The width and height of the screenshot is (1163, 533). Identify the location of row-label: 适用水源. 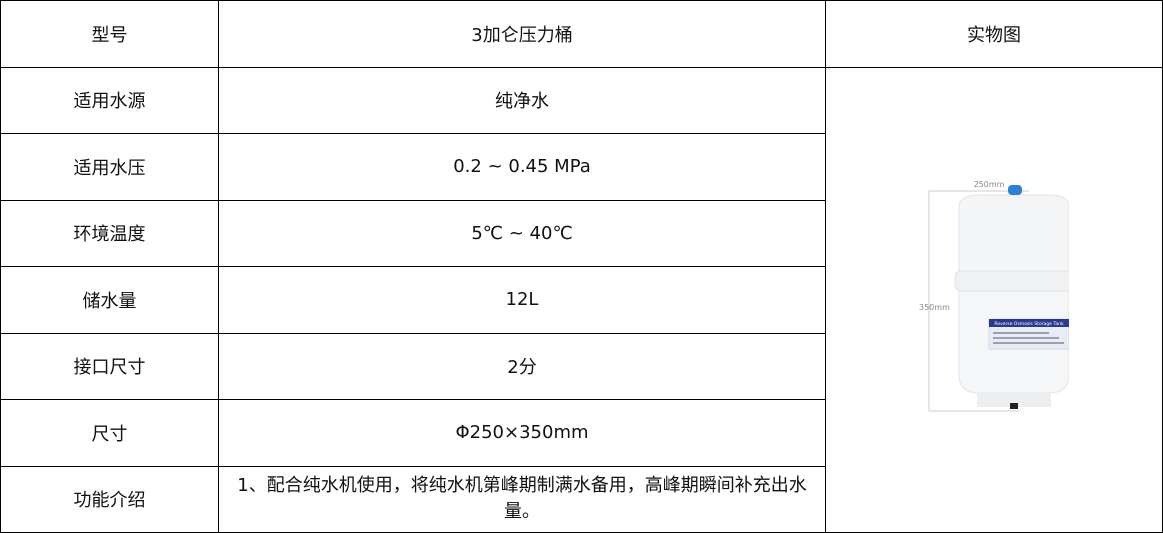
(109, 100).